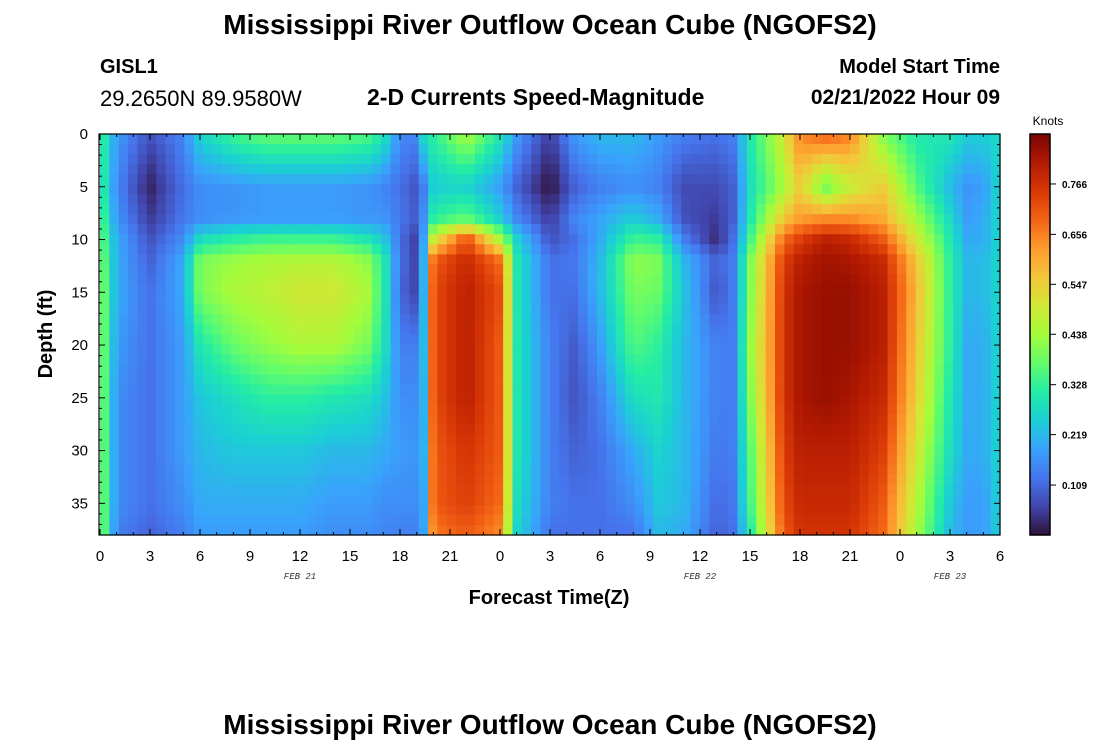 This screenshot has height=750, width=1100. Describe the element at coordinates (200, 556) in the screenshot. I see `x-tick-label: 6` at that location.